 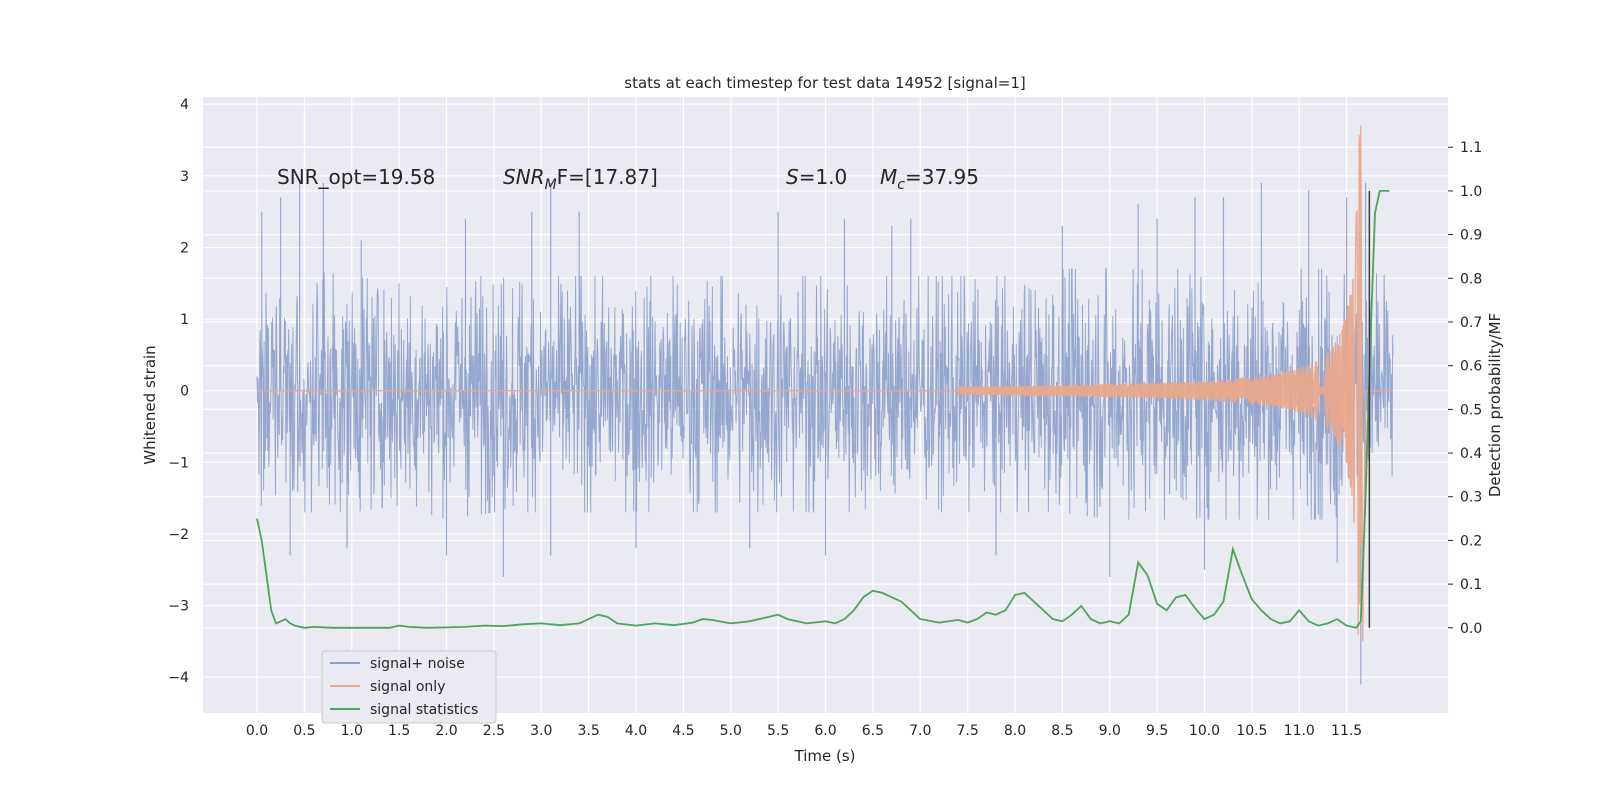 I want to click on x-tick-label: 5.5, so click(x=778, y=731).